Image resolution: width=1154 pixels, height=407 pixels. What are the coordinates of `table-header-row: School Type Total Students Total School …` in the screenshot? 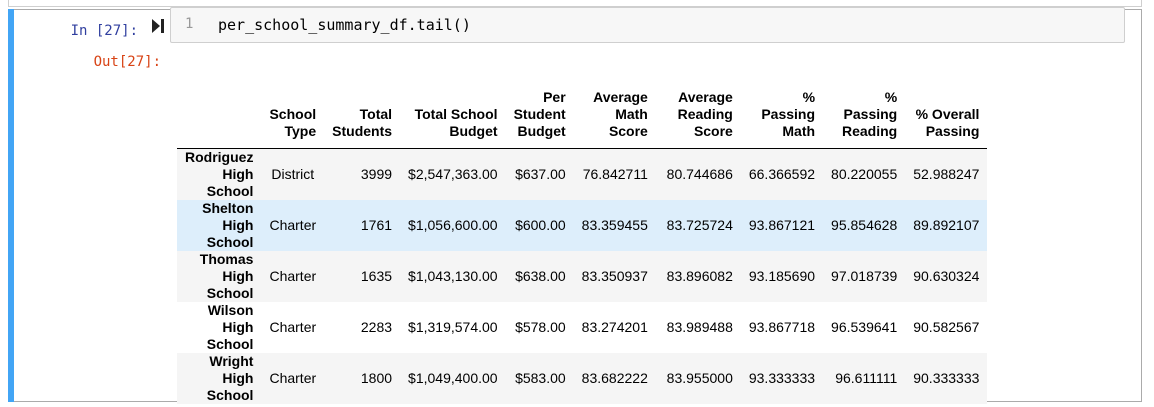 It's located at (582, 113).